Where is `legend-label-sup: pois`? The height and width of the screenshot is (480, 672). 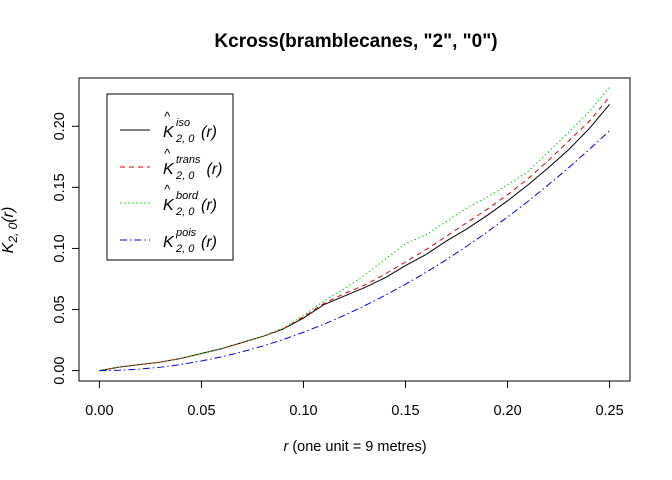
legend-label-sup: pois is located at coordinates (186, 233).